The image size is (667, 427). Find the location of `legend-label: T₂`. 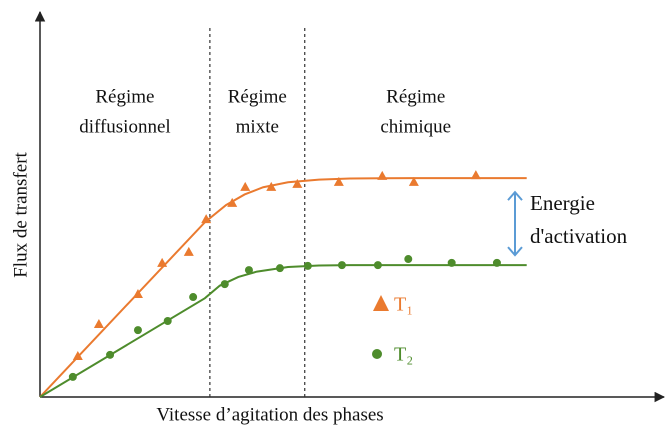

legend-label: T₂ is located at coordinates (403, 355).